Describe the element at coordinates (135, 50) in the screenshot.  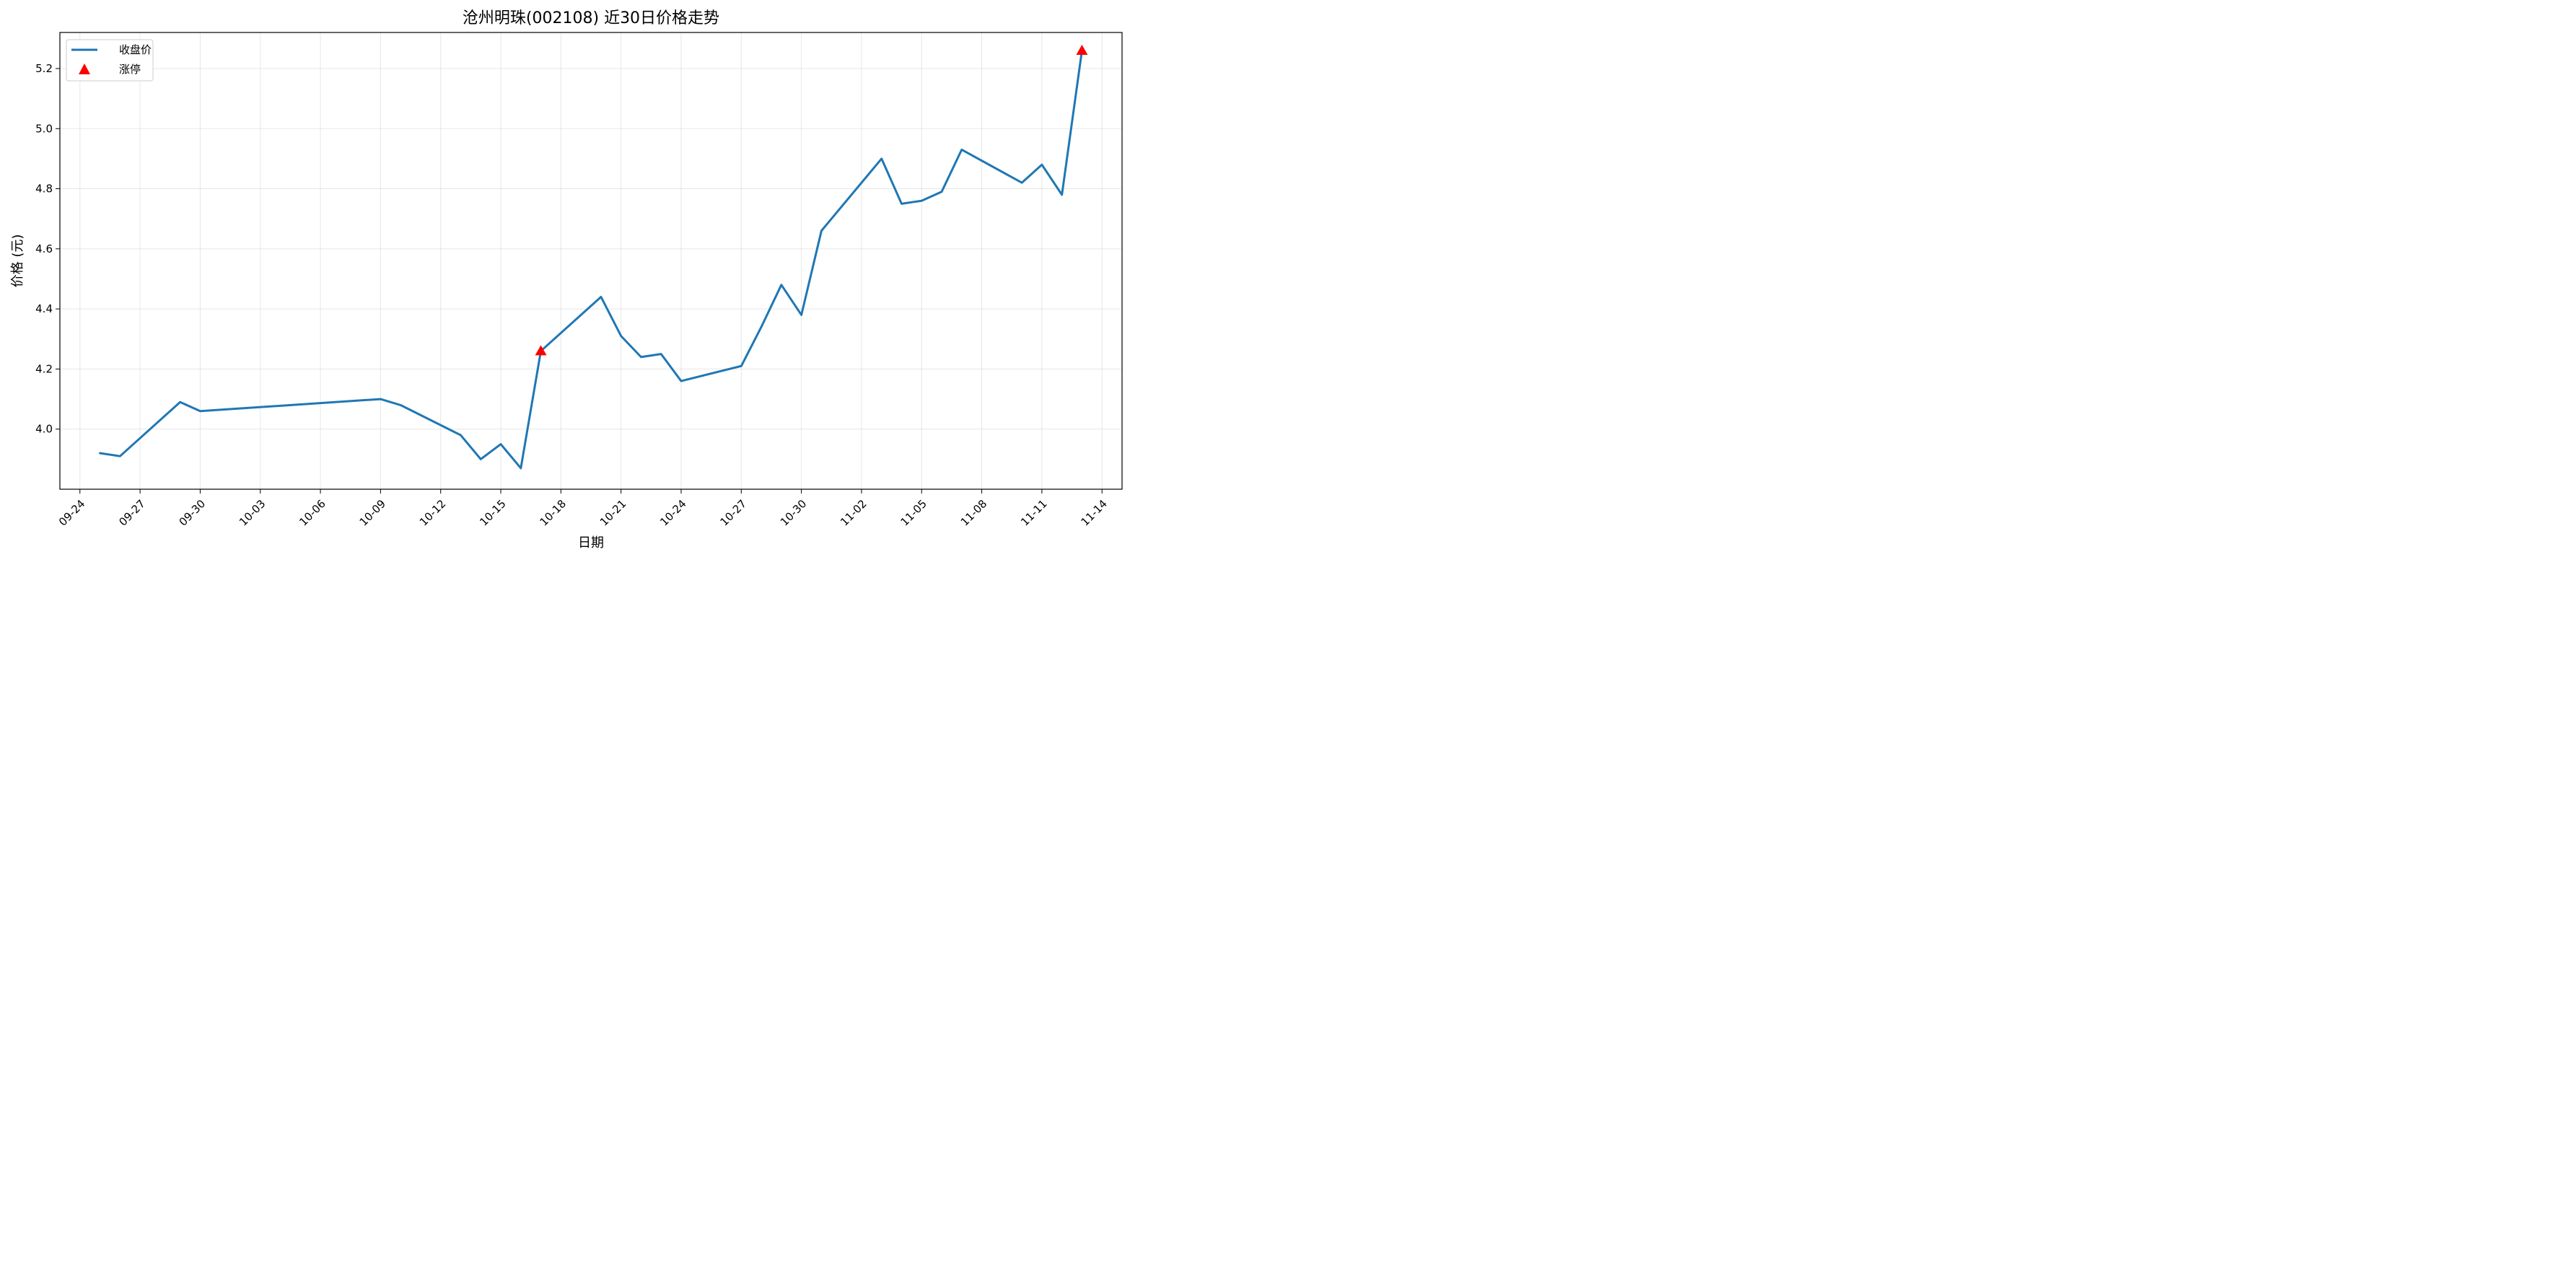
I see `legend-label-close: 收盘价` at that location.